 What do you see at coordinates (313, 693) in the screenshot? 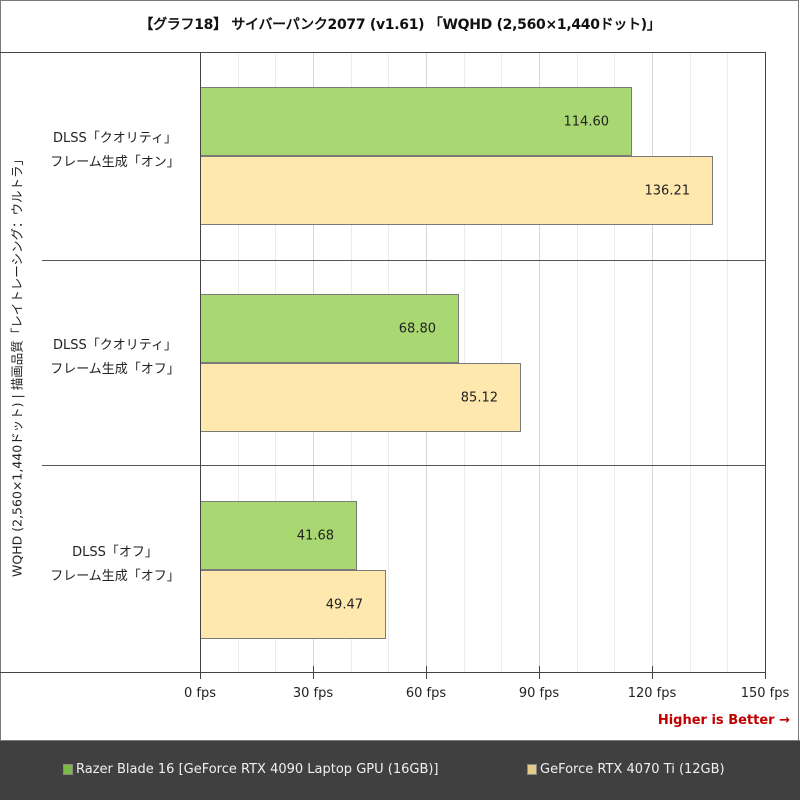
I see `x-tick-label: 30 fps` at bounding box center [313, 693].